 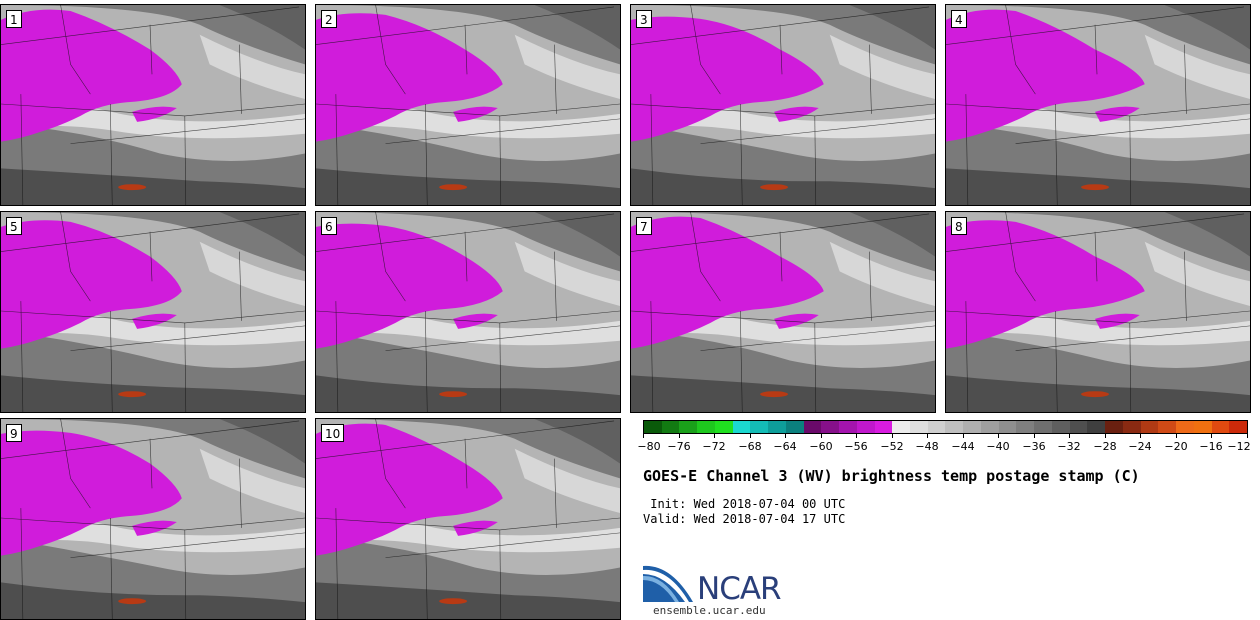 What do you see at coordinates (821, 446) in the screenshot?
I see `colorbar-tick-label: −60` at bounding box center [821, 446].